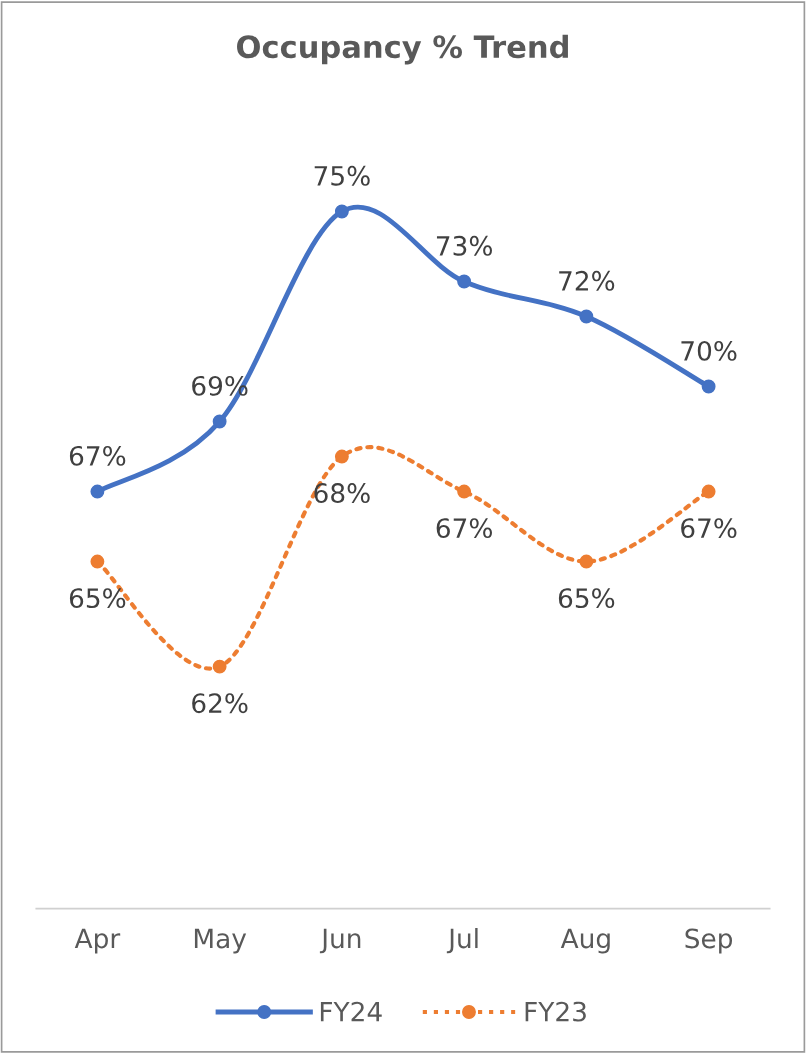  Describe the element at coordinates (342, 175) in the screenshot. I see `data-label: 75%` at that location.